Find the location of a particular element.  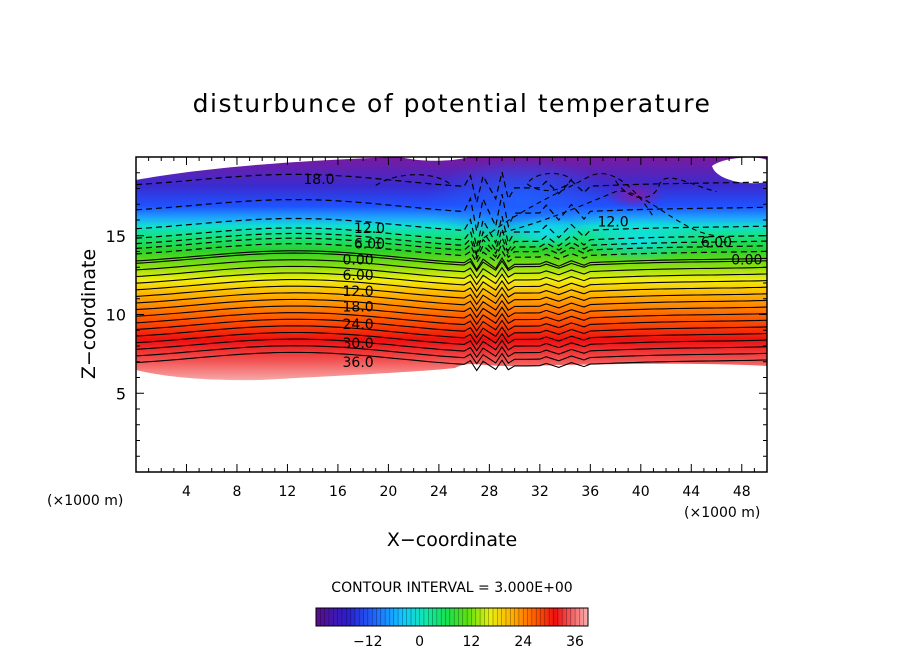

y-tick-label: 5 is located at coordinates (121, 393).